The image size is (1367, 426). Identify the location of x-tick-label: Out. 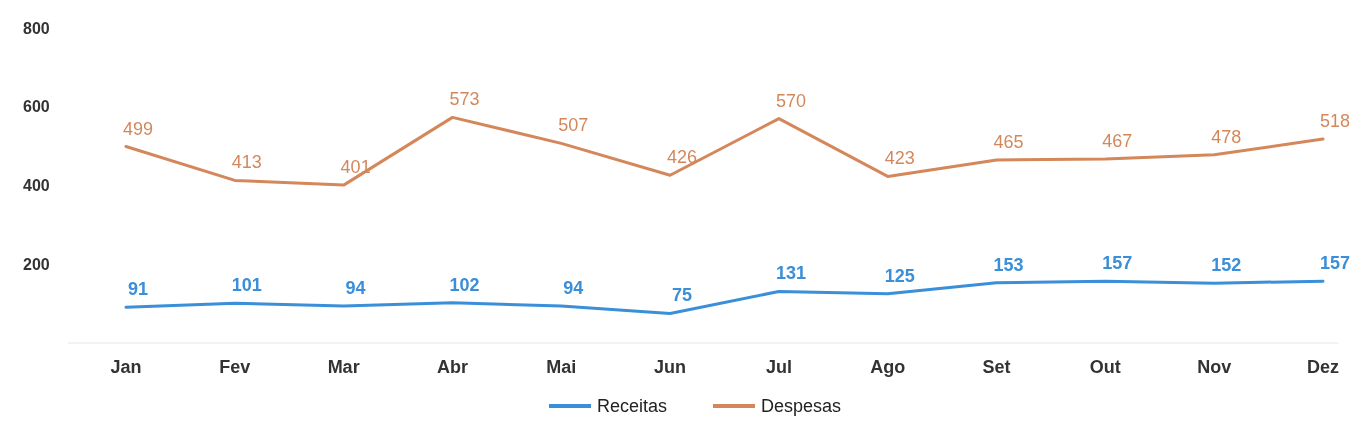
(1105, 367).